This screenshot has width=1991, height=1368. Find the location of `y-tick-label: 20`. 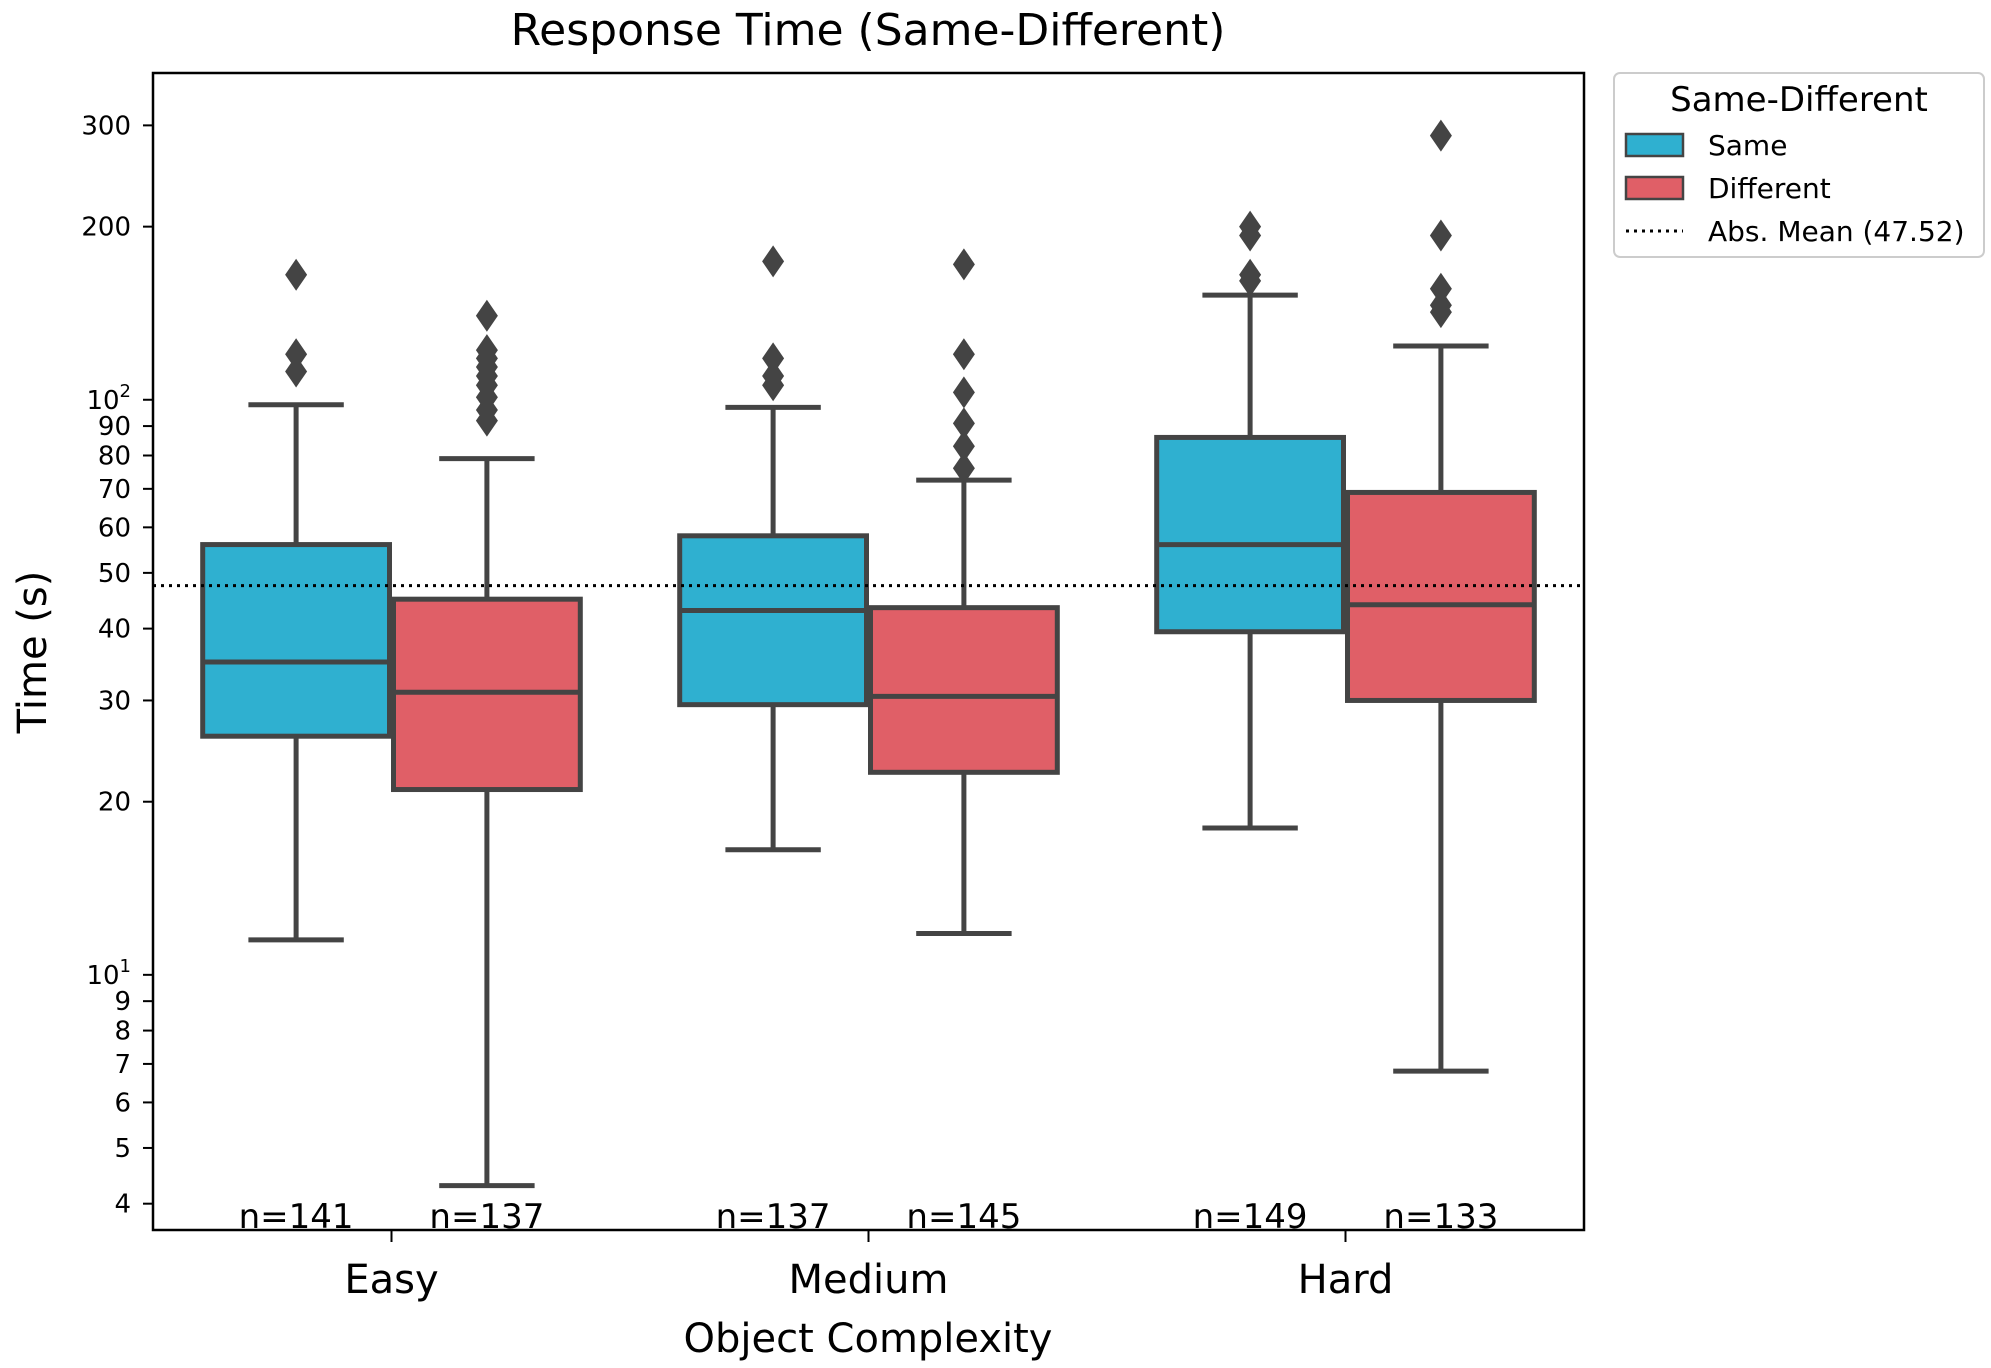

y-tick-label: 20 is located at coordinates (114, 803).